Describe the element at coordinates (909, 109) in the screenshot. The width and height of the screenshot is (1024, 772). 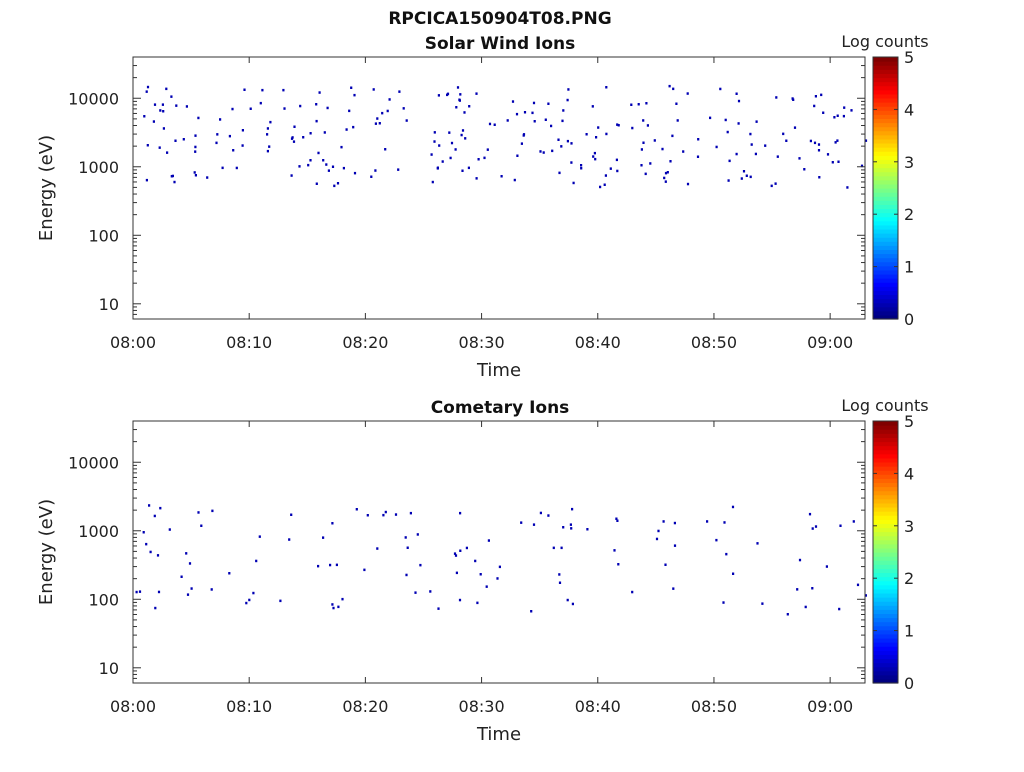
I see `colorbar-tick-label: 4` at that location.